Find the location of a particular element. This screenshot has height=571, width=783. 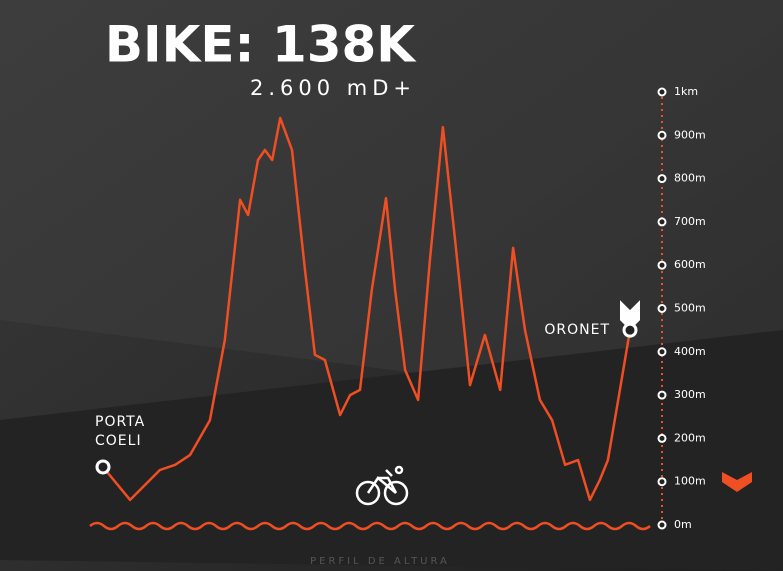

end-flag is located at coordinates (630, 315).